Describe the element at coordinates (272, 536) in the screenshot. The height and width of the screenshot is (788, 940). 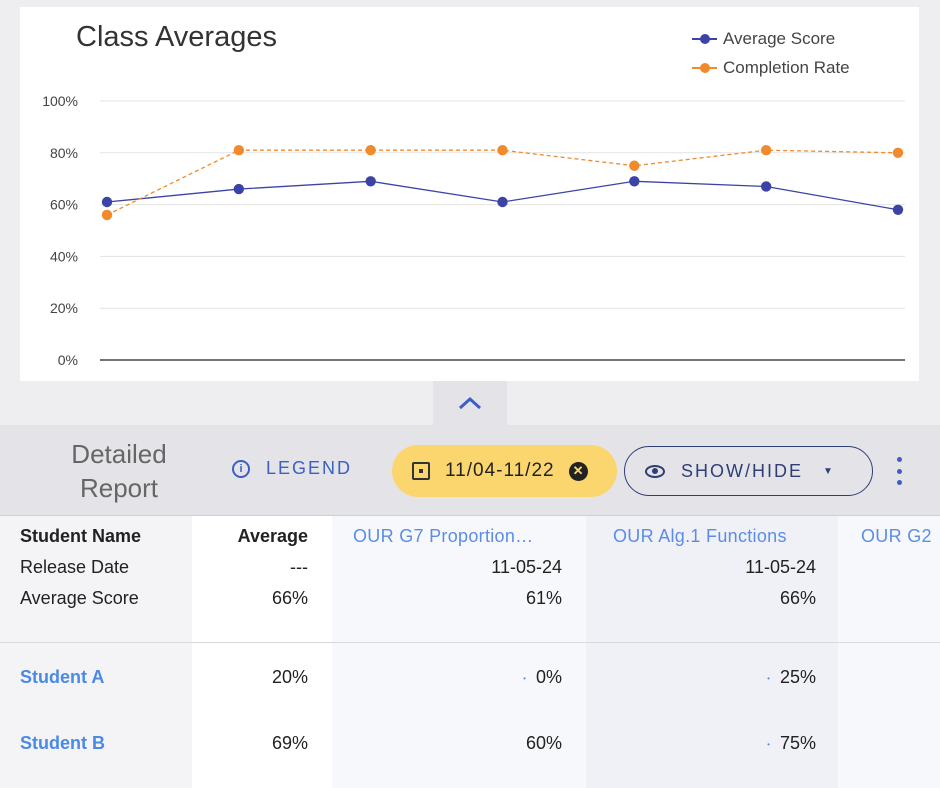
I see `average-header: Average` at that location.